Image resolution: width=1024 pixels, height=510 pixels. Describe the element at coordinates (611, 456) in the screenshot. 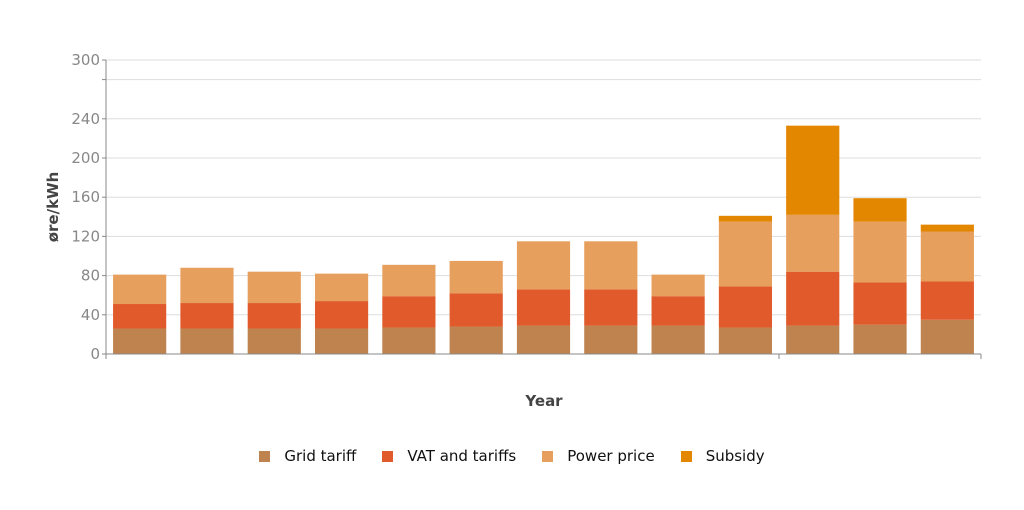

I see `legend-label: Power price` at that location.